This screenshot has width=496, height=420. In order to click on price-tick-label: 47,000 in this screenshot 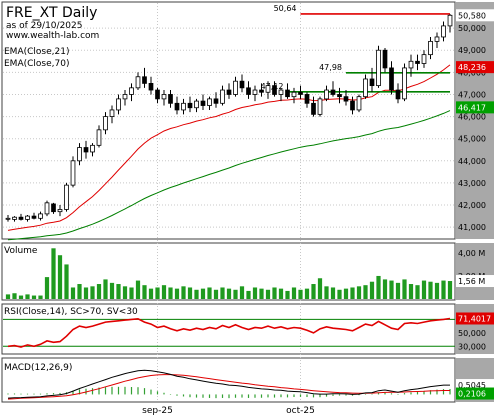, I will do `click(472, 94)`.